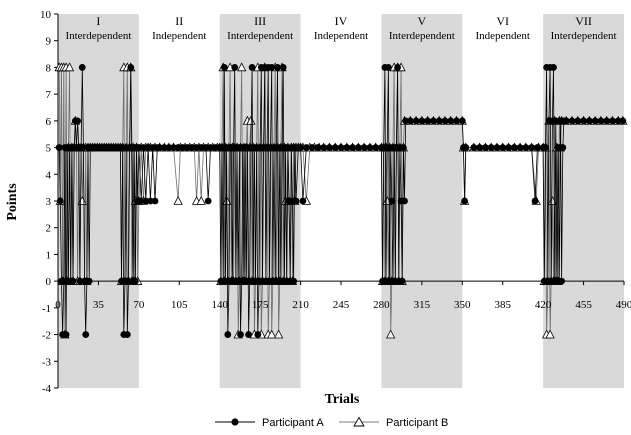 The height and width of the screenshot is (435, 631). What do you see at coordinates (623, 305) in the screenshot?
I see `x-tick-label: 490` at bounding box center [623, 305].